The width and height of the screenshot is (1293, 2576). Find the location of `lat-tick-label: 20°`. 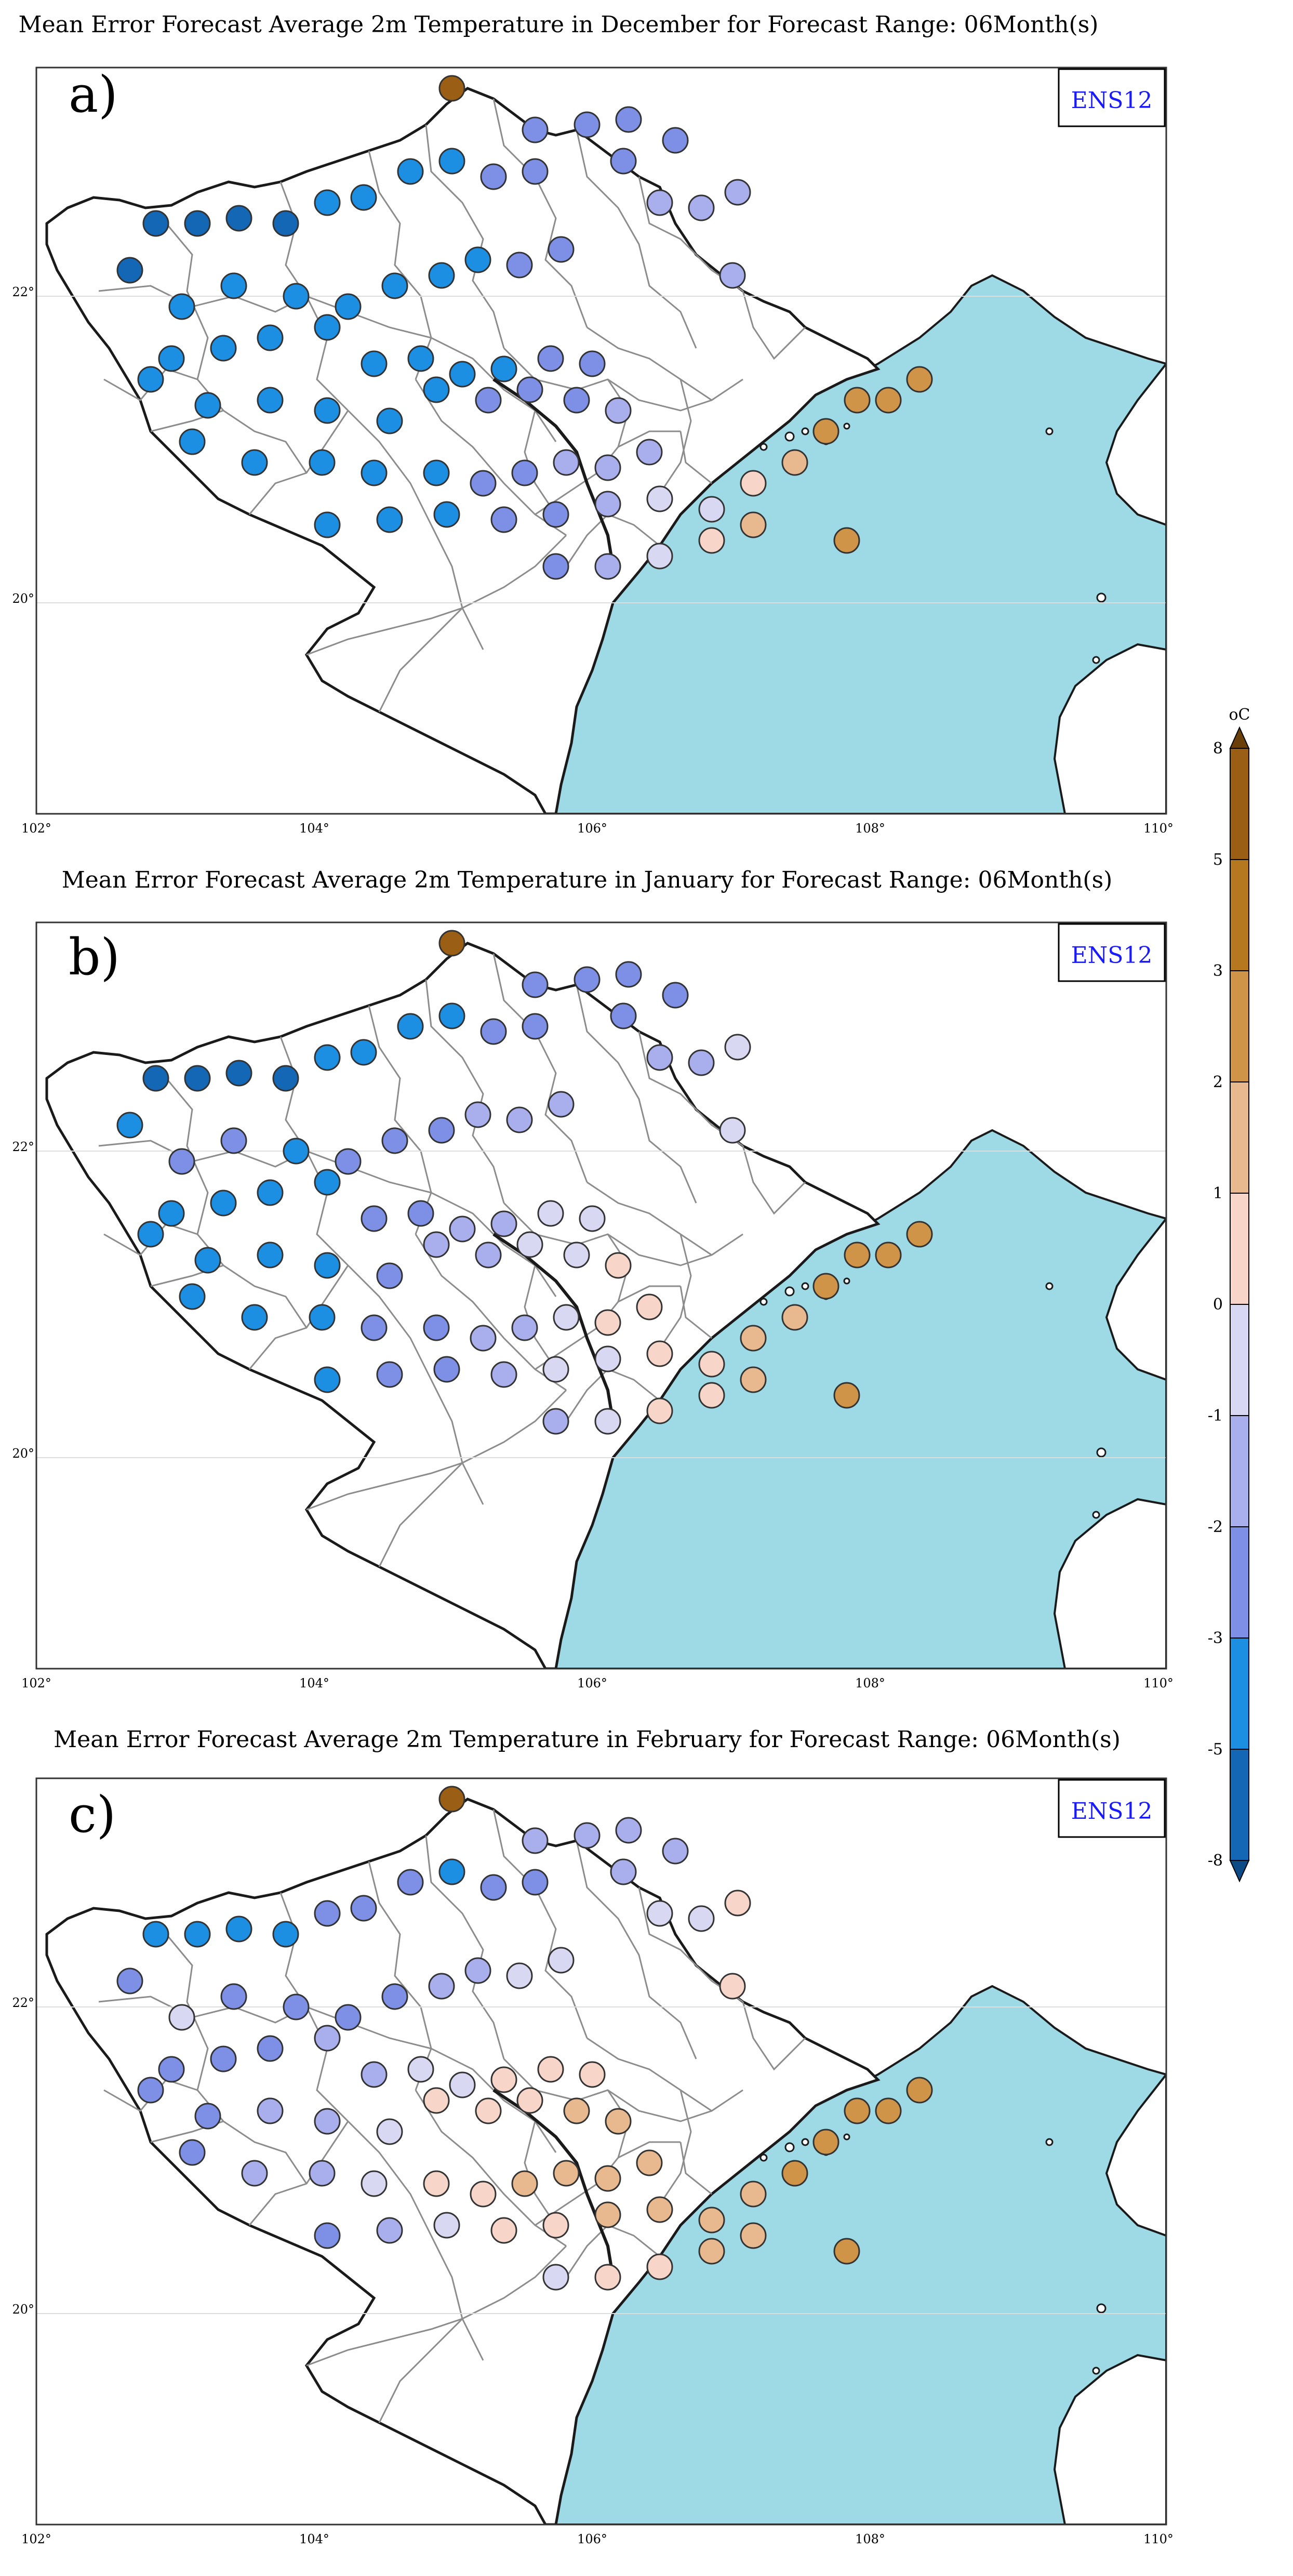

lat-tick-label: 20° is located at coordinates (23, 1453).